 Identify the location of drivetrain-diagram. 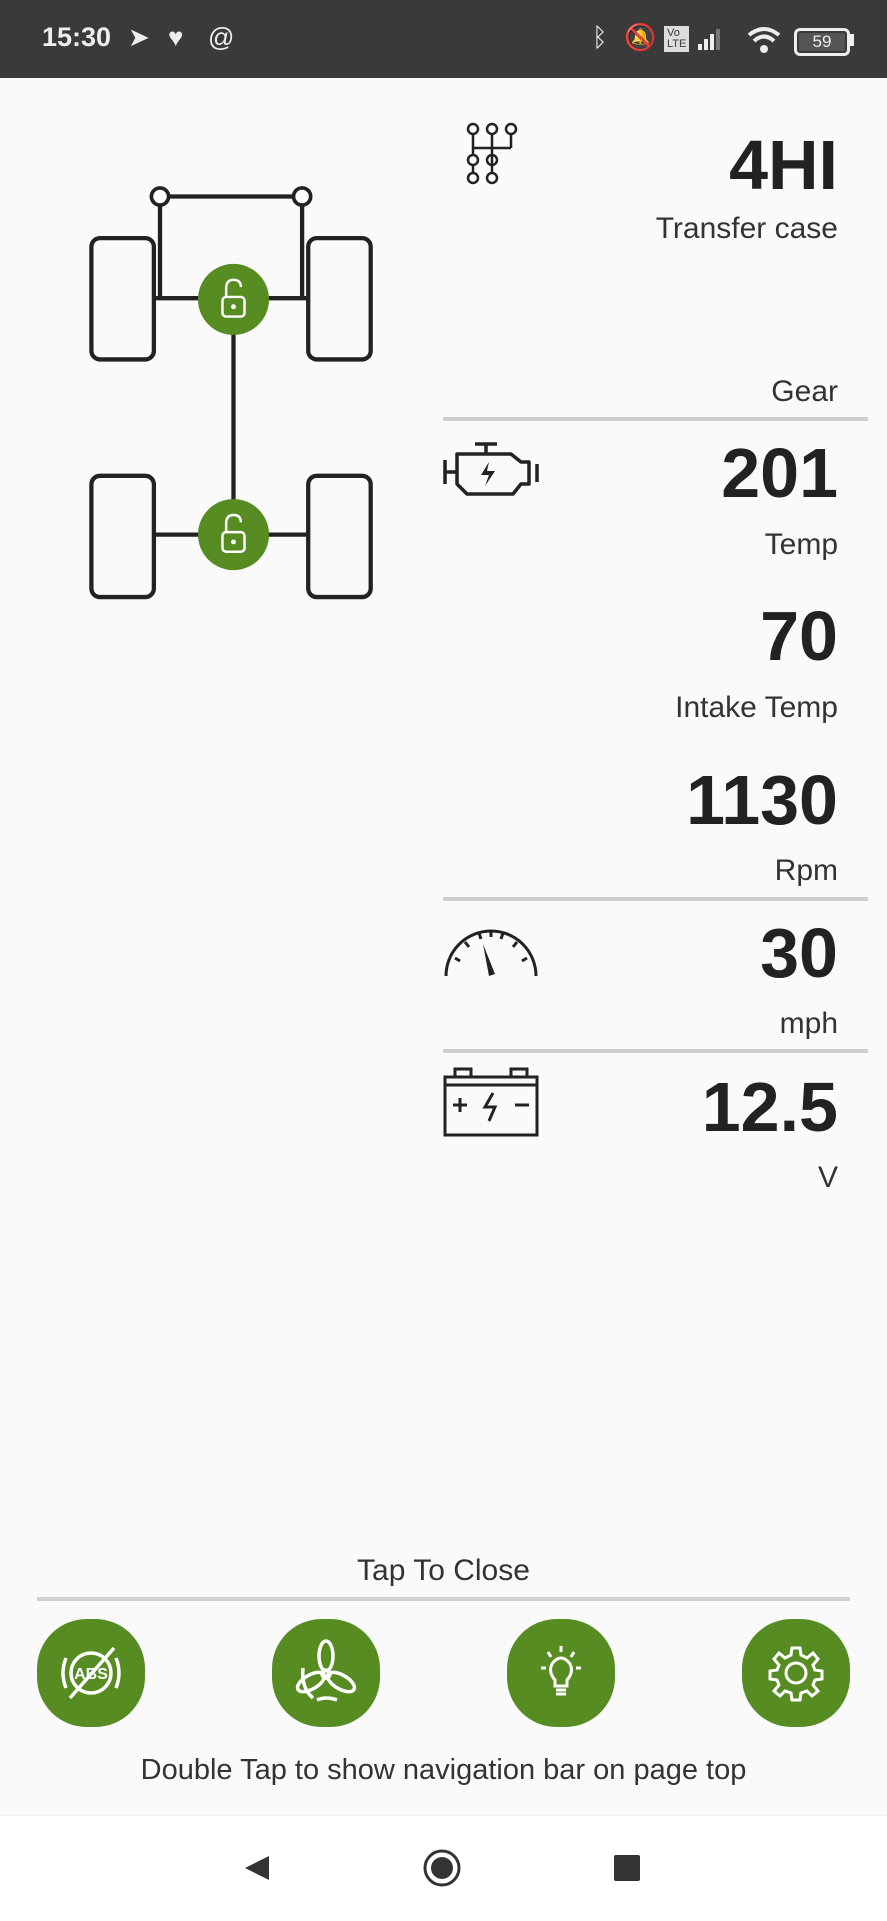
(231, 393).